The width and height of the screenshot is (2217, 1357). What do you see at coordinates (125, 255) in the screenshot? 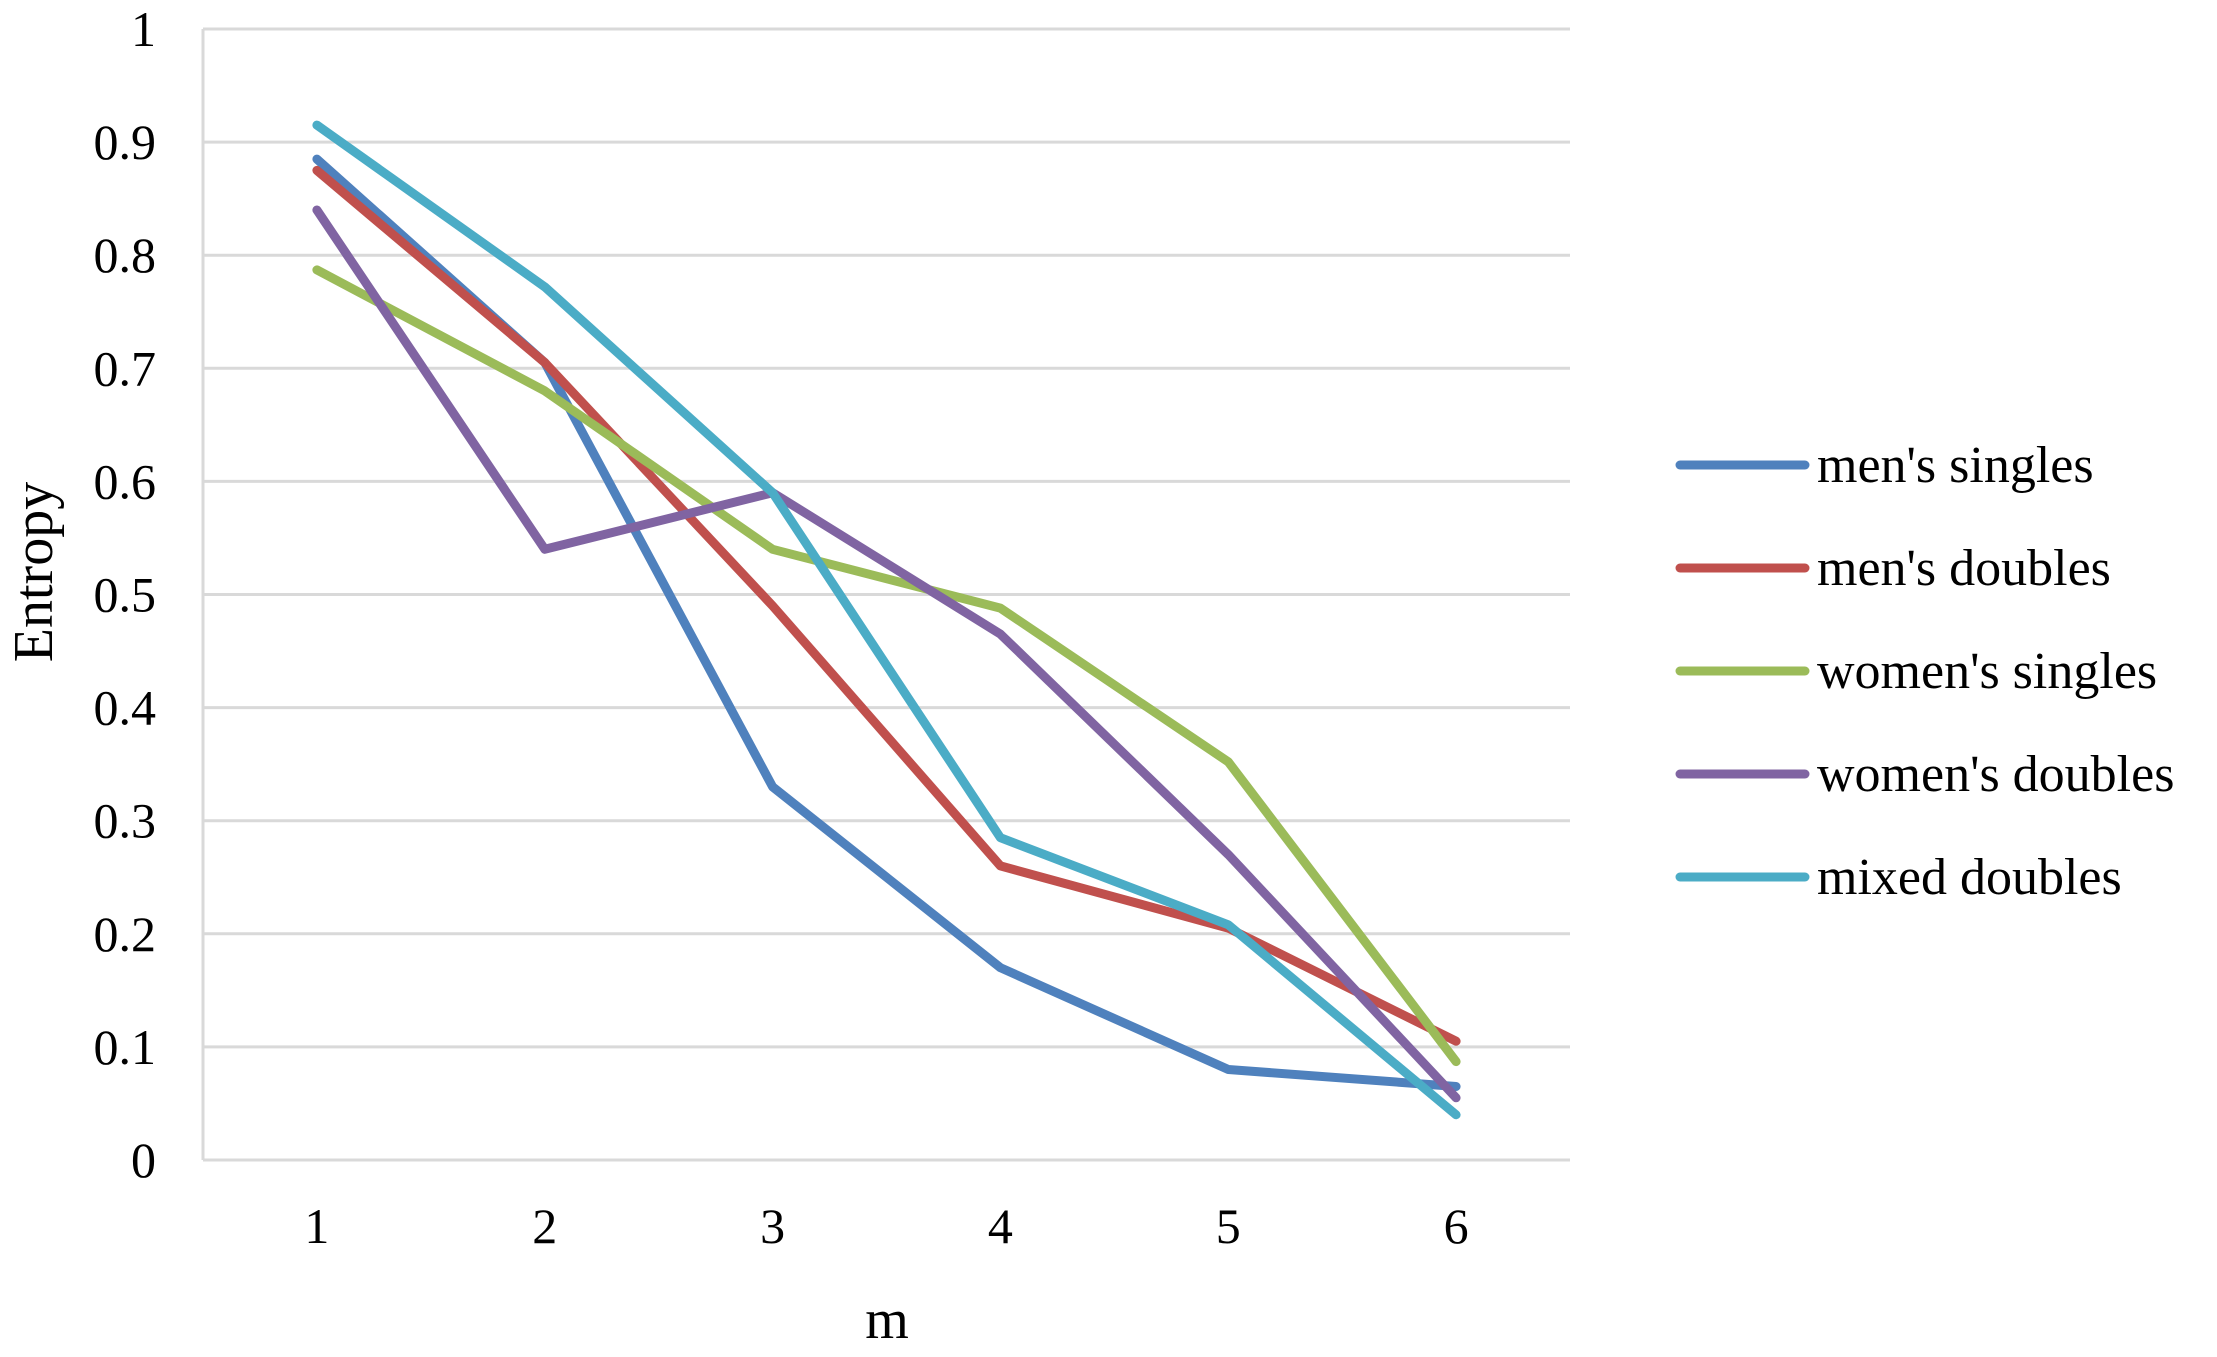
I see `y-tick-label: 0.8` at bounding box center [125, 255].